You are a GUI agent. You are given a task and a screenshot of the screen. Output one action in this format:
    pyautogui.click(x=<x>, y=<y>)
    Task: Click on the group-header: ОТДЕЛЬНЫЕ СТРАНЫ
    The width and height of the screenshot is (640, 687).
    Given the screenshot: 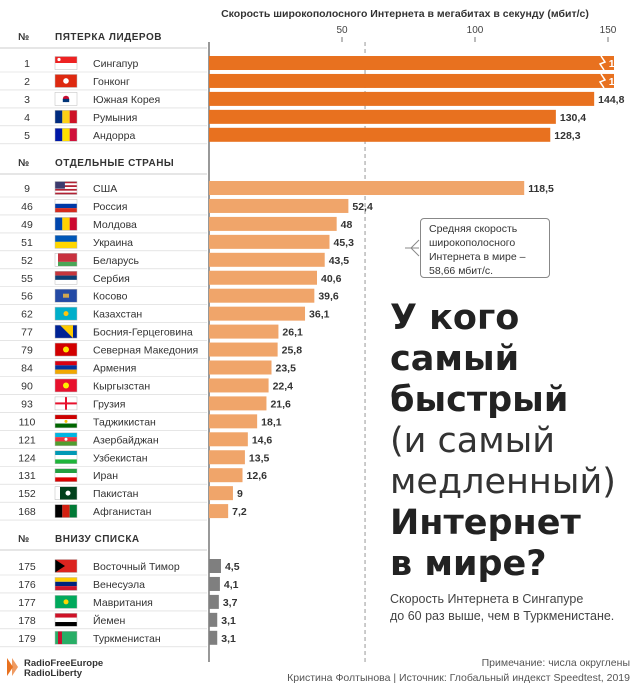 What is the action you would take?
    pyautogui.click(x=114, y=163)
    